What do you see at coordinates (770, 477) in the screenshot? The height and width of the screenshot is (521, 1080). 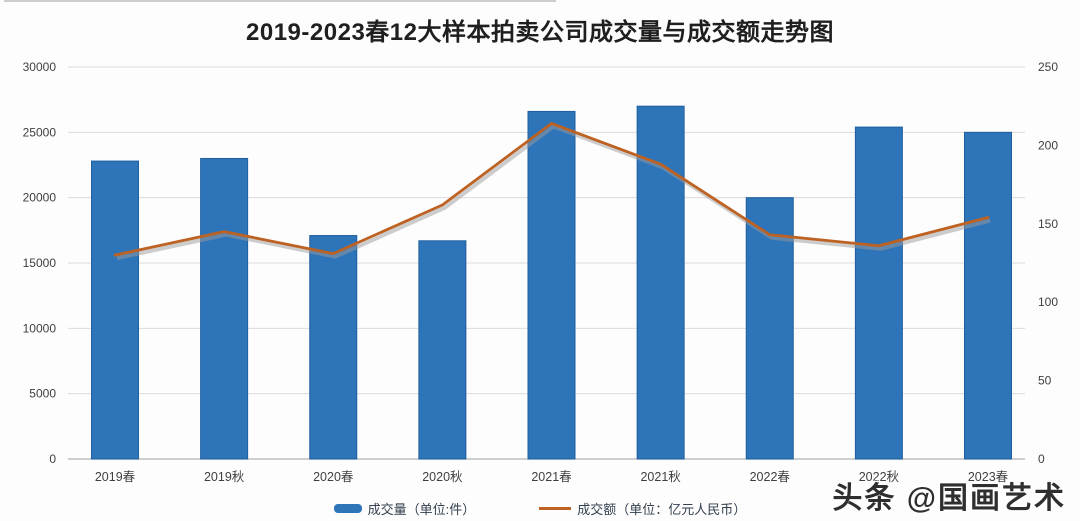 I see `x-axis-label-2022春: 2022春` at bounding box center [770, 477].